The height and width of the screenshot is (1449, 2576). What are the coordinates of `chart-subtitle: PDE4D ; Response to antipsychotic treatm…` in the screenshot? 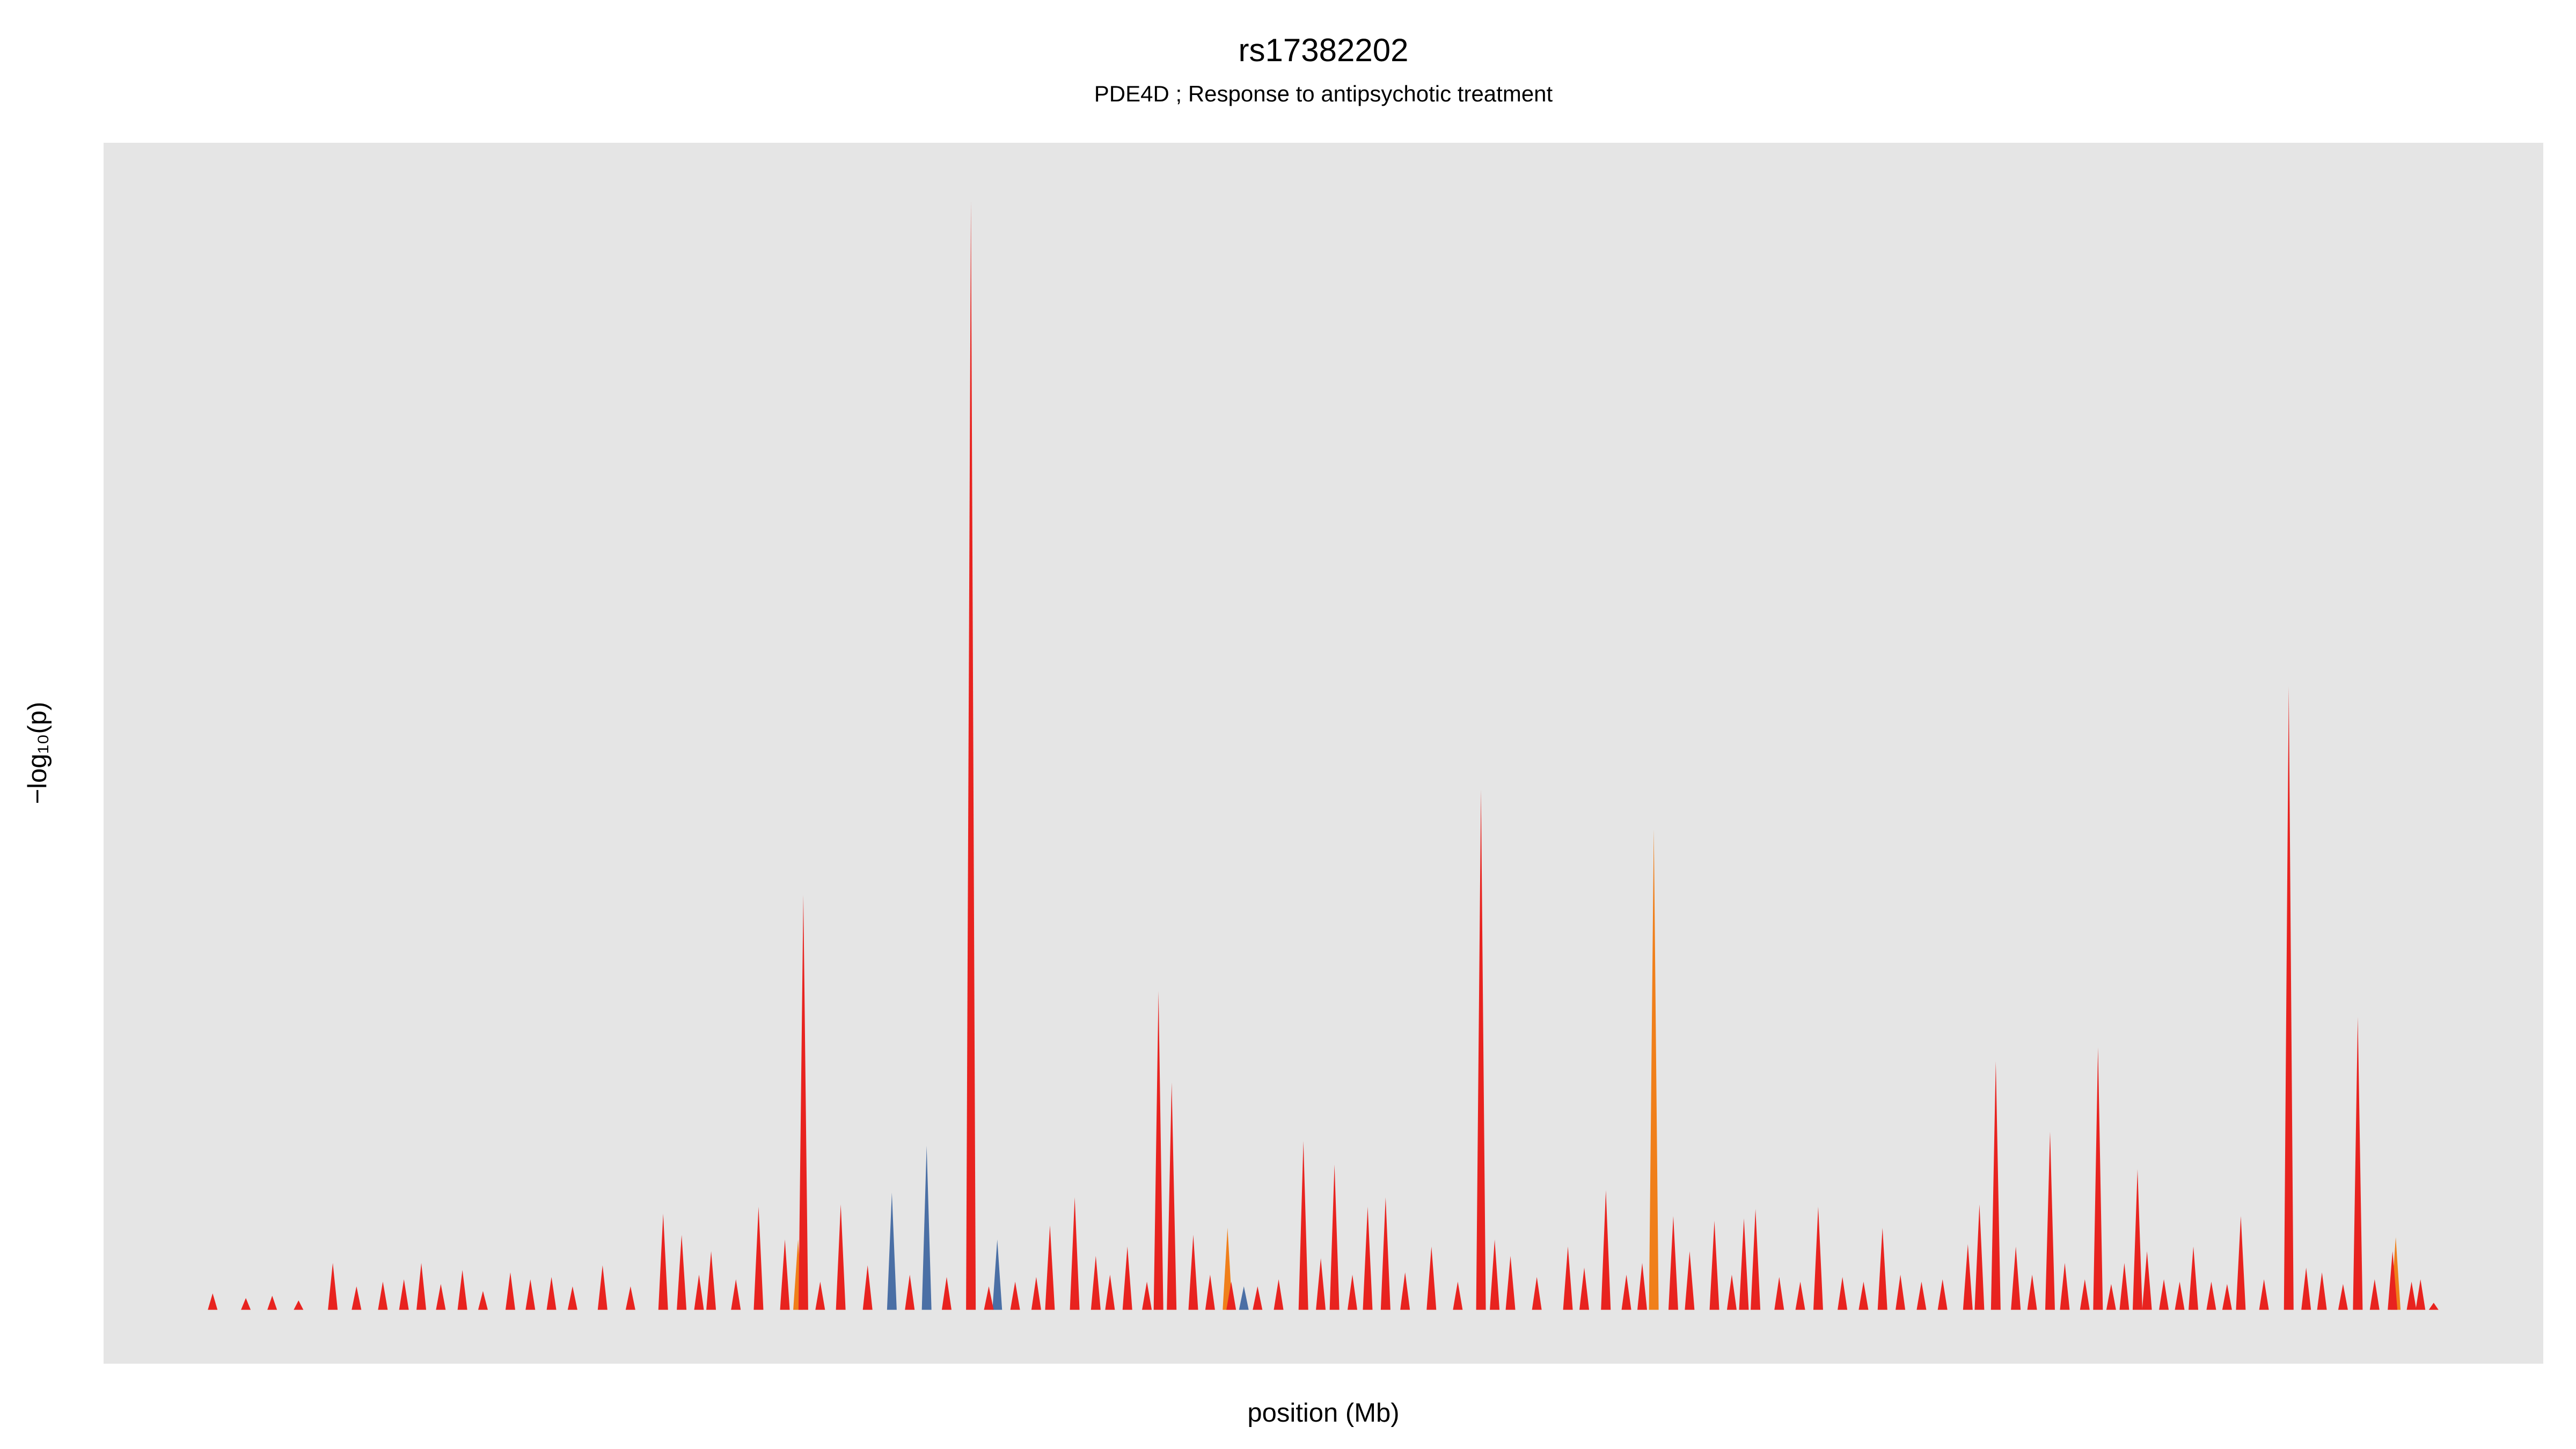 It's located at (1323, 93).